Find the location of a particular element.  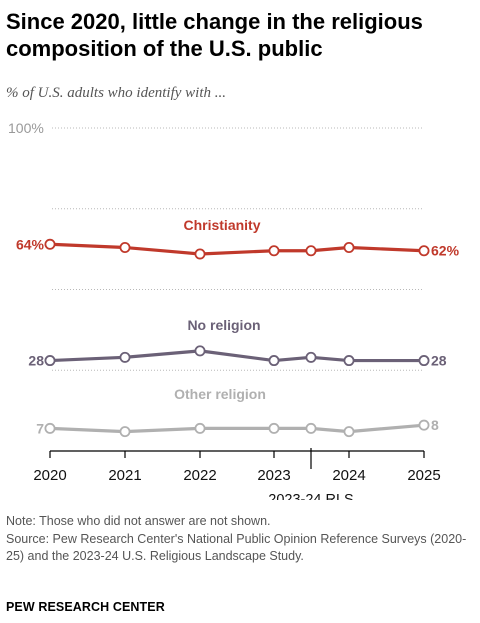

end-value-label: 8 is located at coordinates (435, 425).